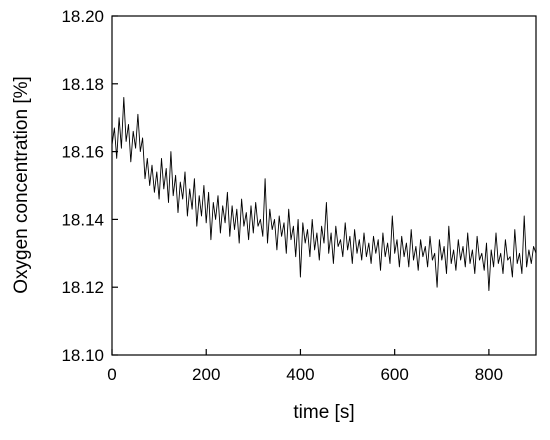 This screenshot has height=440, width=550. What do you see at coordinates (82, 287) in the screenshot?
I see `y-tick-label: 18.12` at bounding box center [82, 287].